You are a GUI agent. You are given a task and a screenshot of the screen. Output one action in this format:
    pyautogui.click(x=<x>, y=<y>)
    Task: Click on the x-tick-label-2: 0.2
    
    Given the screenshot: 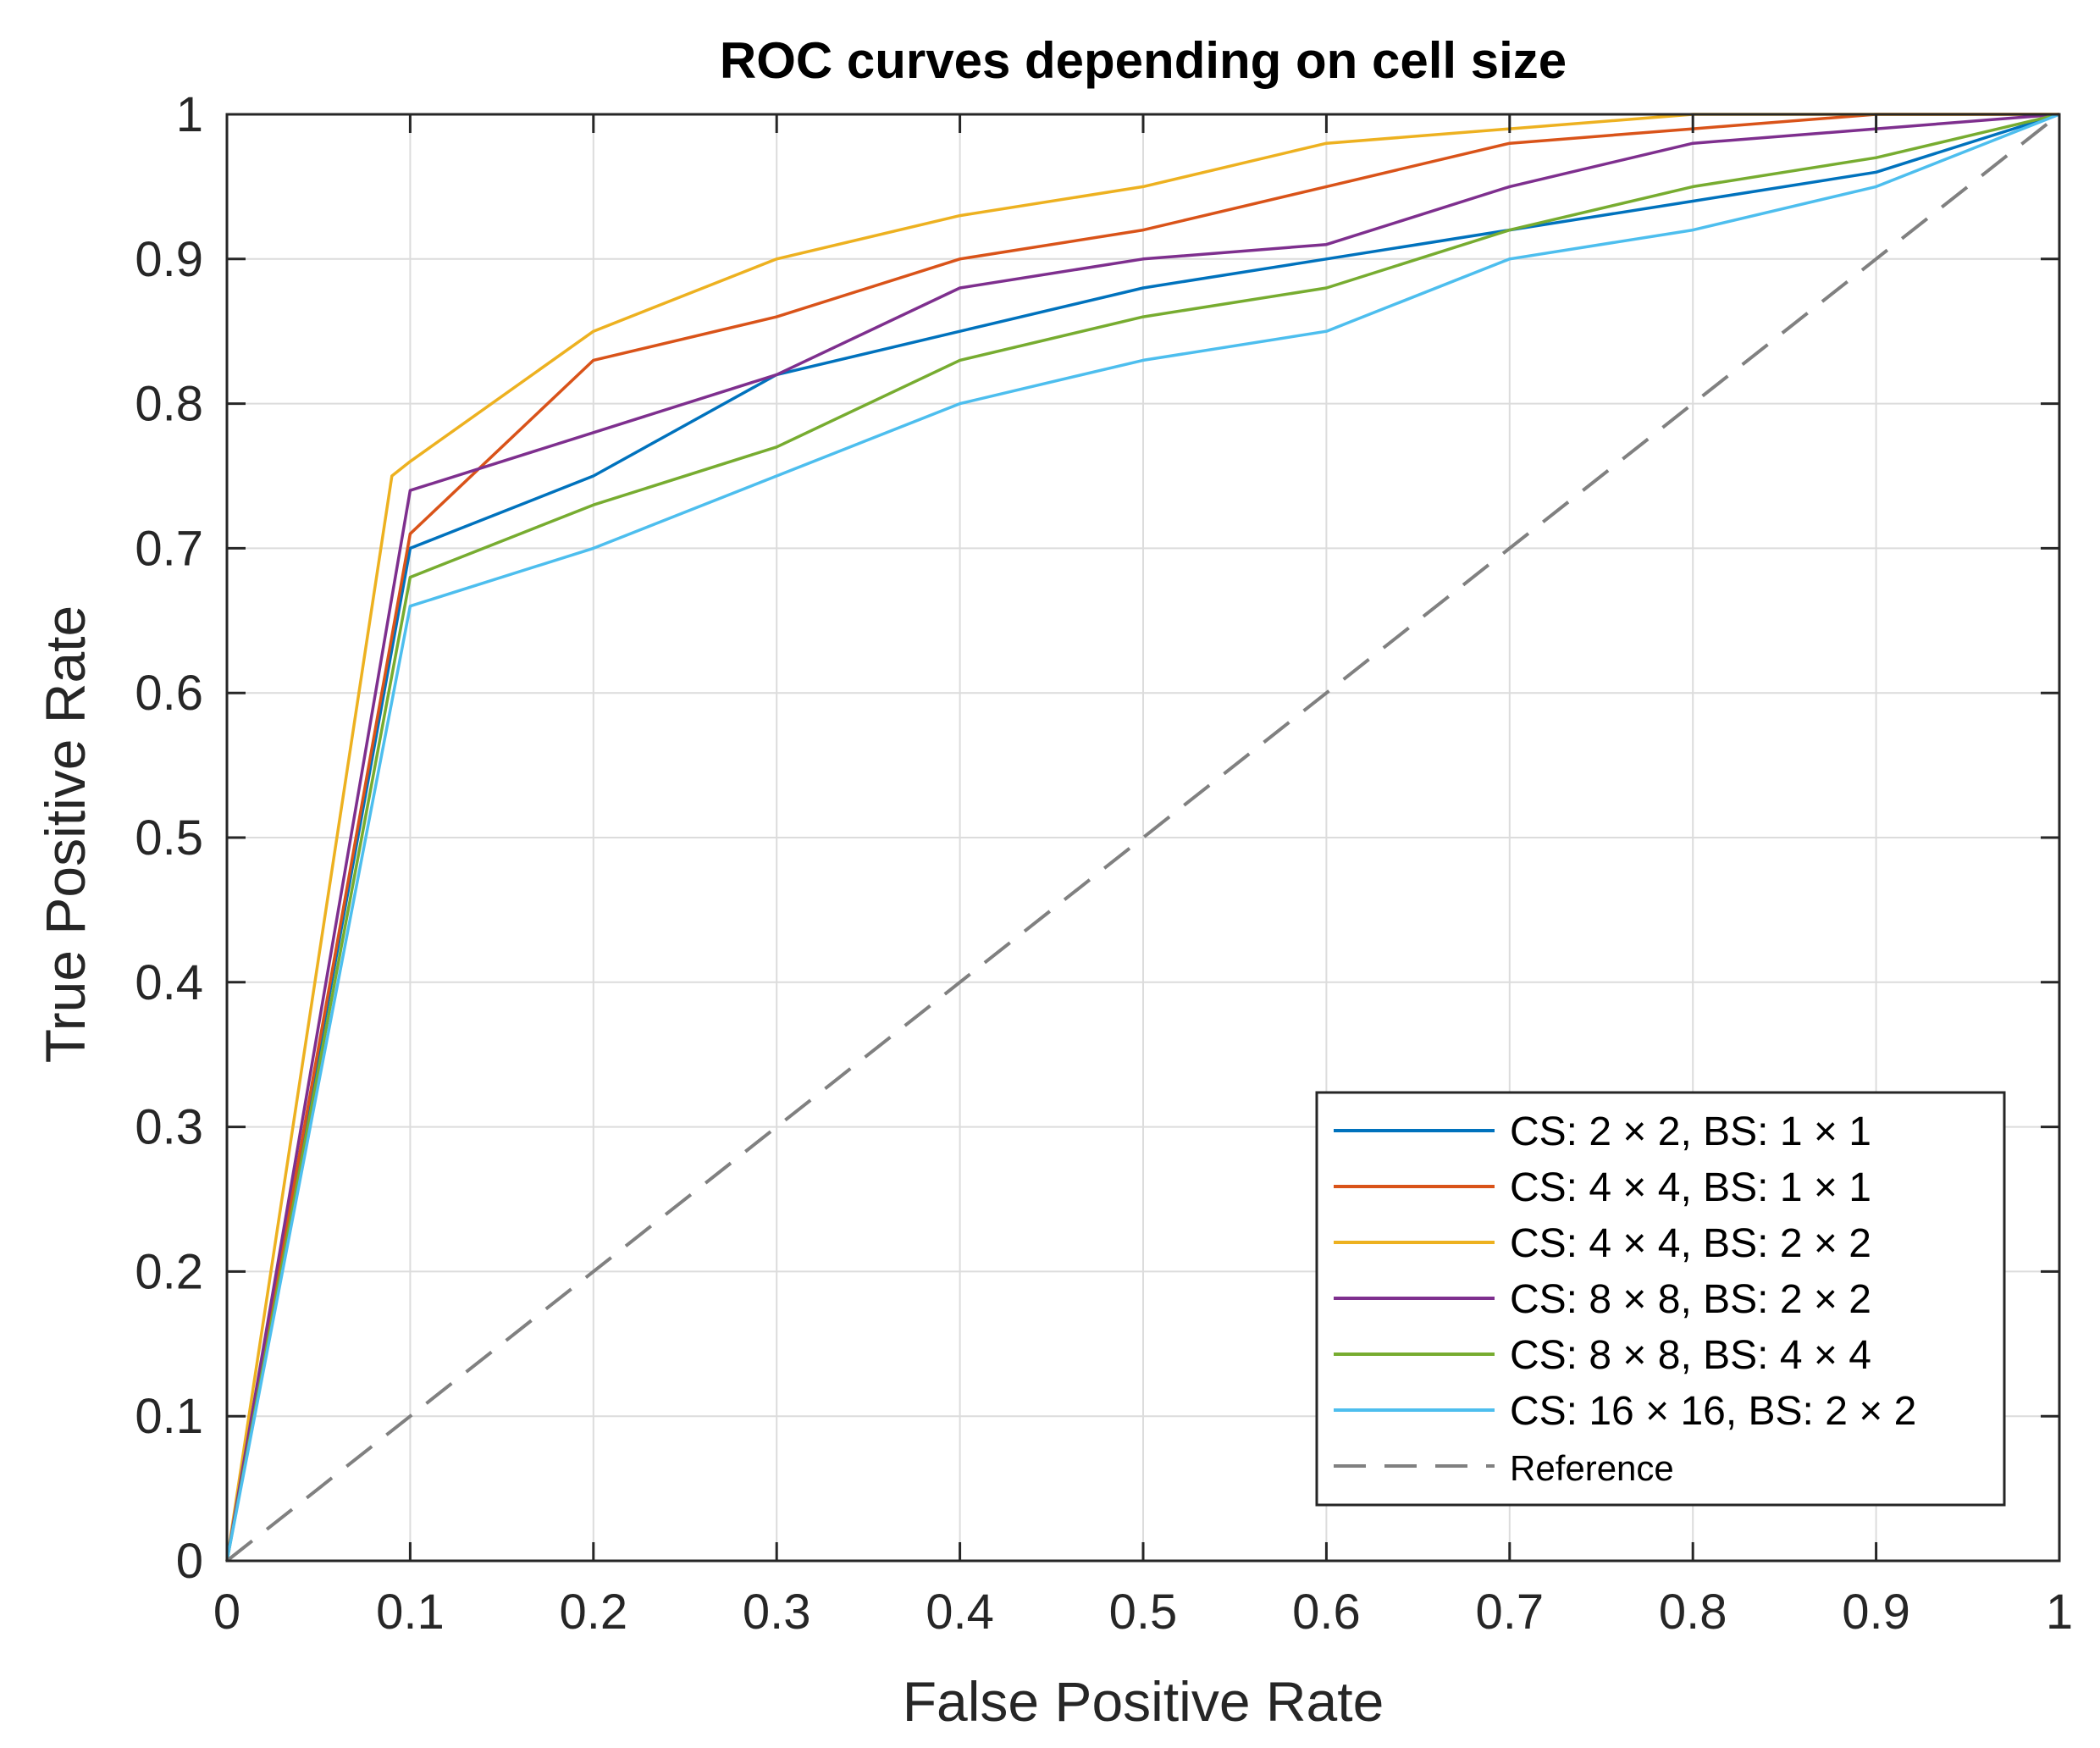 What is the action you would take?
    pyautogui.click(x=593, y=1612)
    